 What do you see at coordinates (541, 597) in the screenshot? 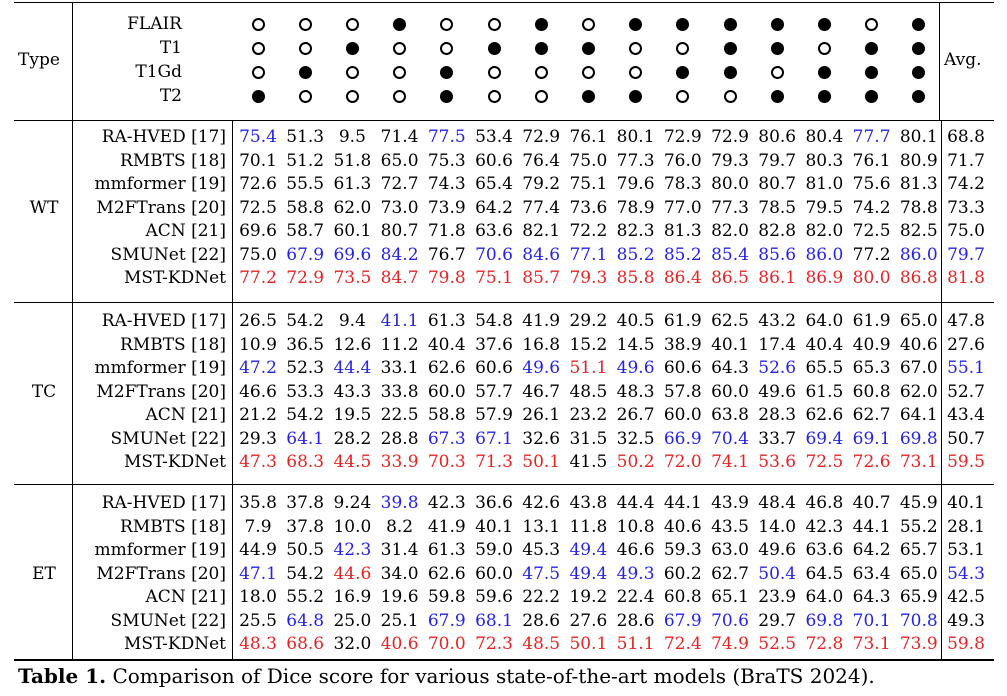
I see `score-cell: 22.2` at bounding box center [541, 597].